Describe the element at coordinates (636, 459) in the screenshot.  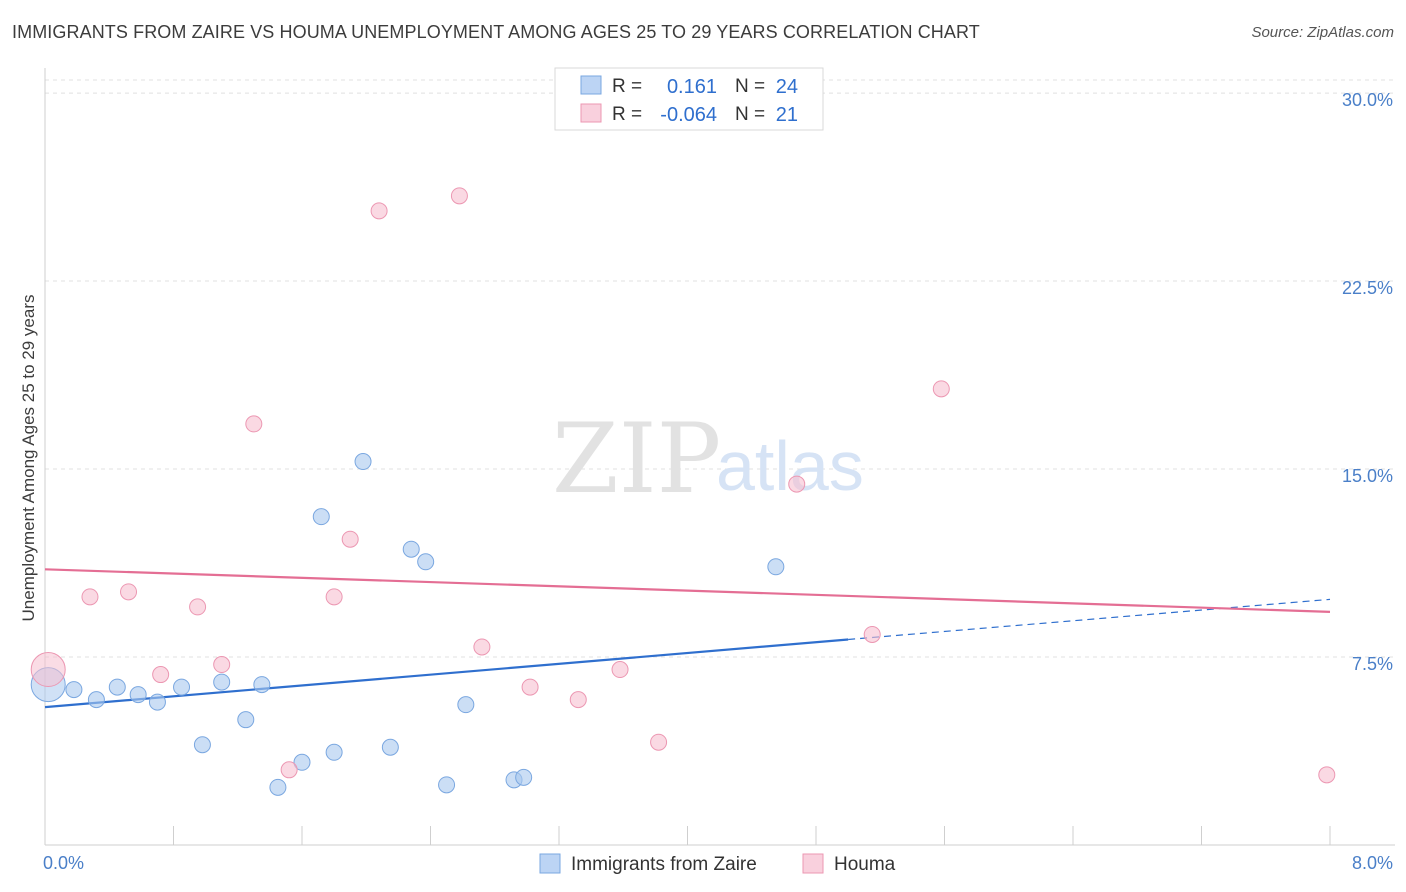
I see `watermark-zip: ZIP` at that location.